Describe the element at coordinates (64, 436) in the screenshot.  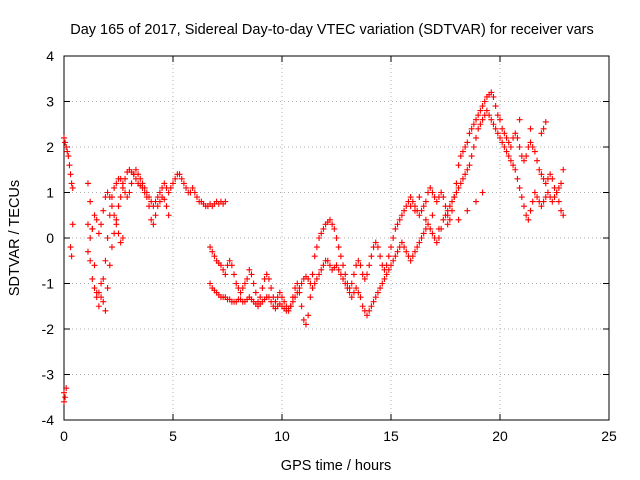
I see `x-tick-label: 0` at that location.